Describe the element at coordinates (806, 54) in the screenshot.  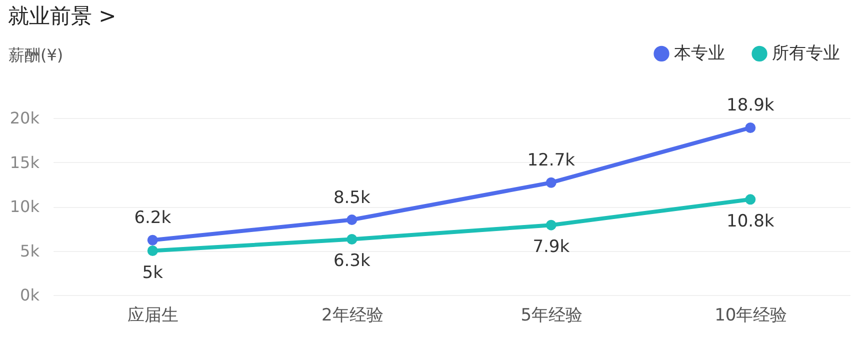
I see `legend-label: 所有专业` at that location.